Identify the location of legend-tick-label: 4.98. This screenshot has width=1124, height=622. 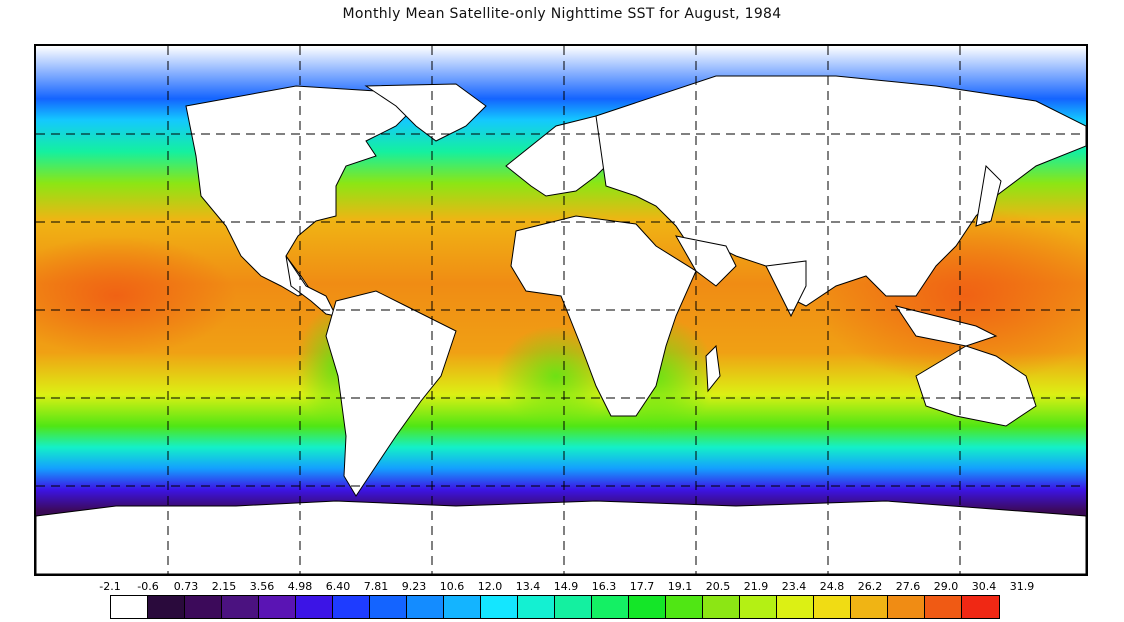
(300, 586).